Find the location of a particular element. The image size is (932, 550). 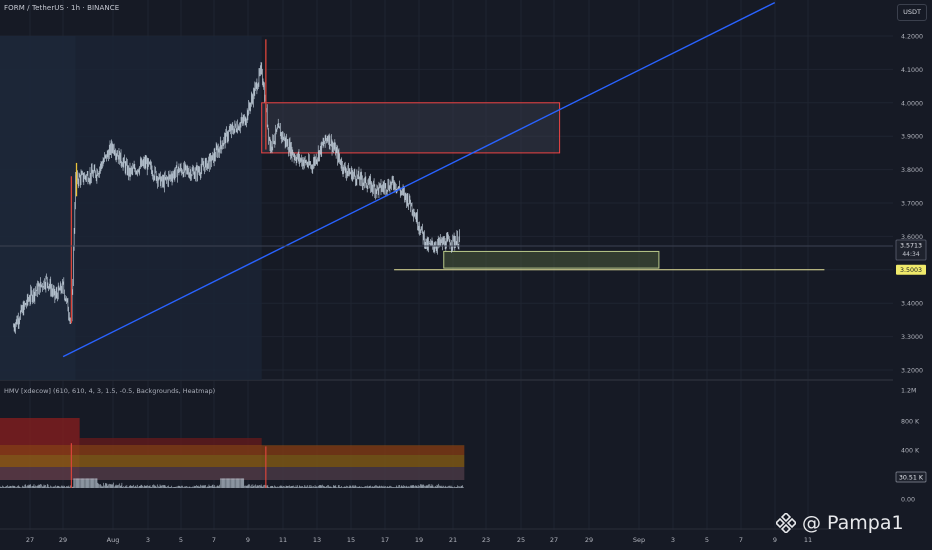

price-markers: 3.5713 44:34 3.5003 30.51 K is located at coordinates (911, 361).